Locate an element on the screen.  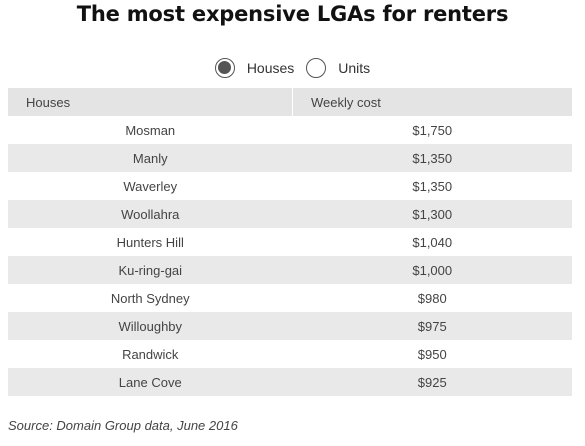
table-row: Waverley $1,350 is located at coordinates (290, 186).